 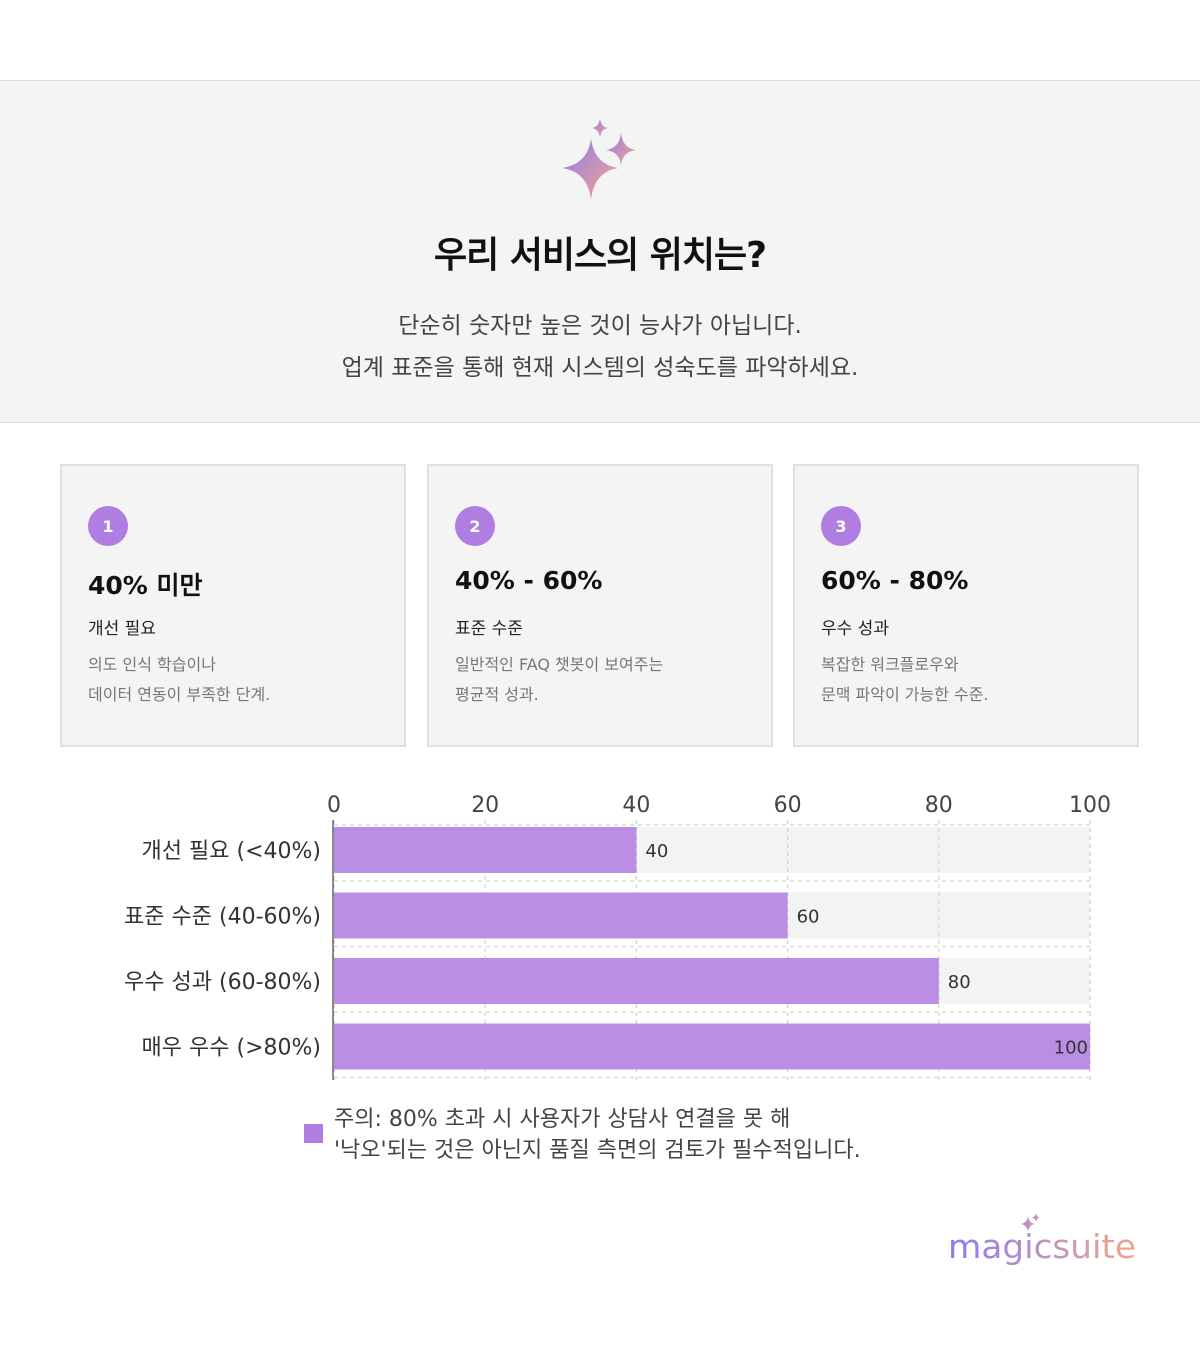 I want to click on category-label: 매우 우수 (>80%), so click(x=231, y=1048).